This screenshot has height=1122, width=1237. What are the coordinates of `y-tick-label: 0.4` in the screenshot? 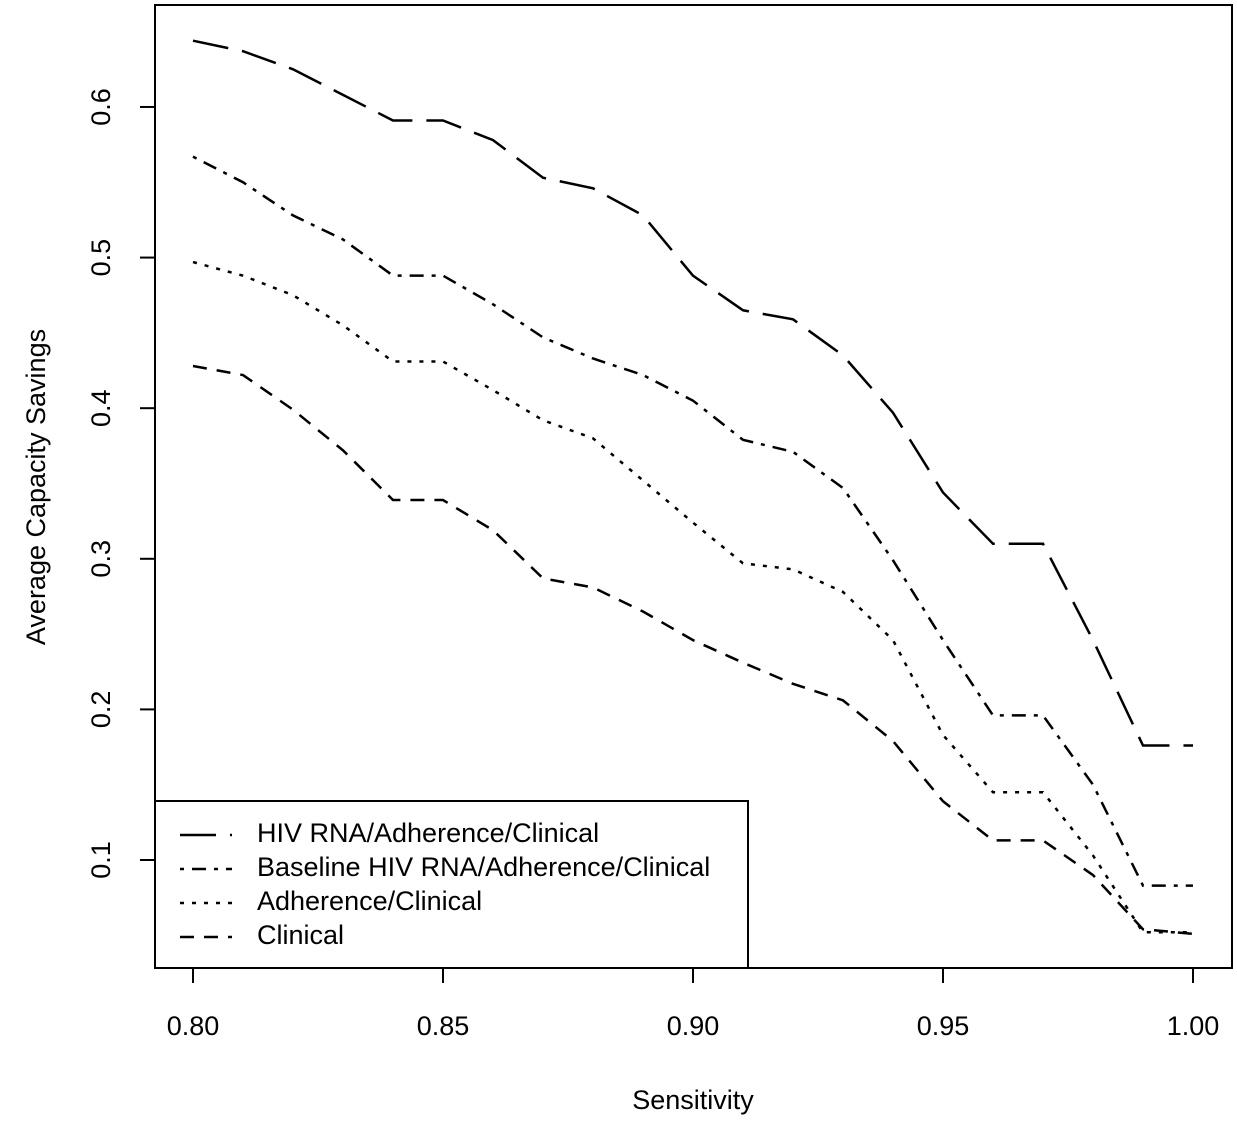 It's located at (101, 408).